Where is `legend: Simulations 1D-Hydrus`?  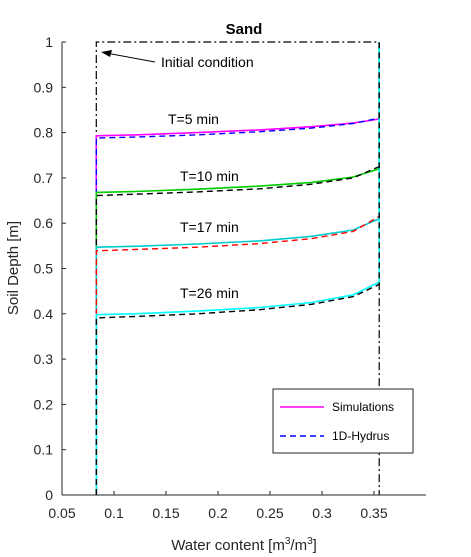
legend: Simulations 1D-Hydrus is located at coordinates (343, 421).